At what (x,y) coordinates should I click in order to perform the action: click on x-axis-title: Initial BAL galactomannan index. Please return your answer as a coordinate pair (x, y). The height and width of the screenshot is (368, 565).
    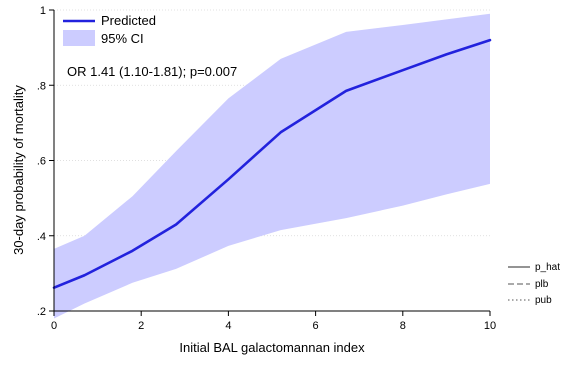
    Looking at the image, I should click on (272, 347).